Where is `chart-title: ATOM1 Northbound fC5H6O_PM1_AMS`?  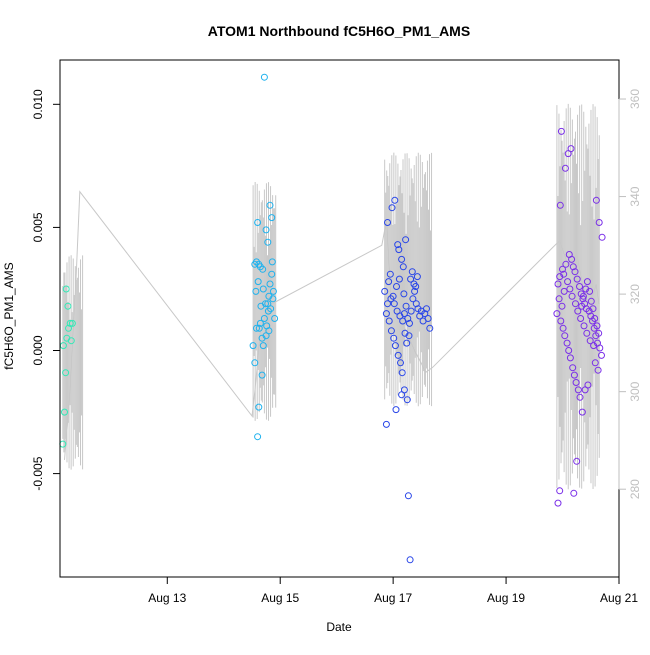 chart-title: ATOM1 Northbound fC5H6O_PM1_AMS is located at coordinates (339, 31).